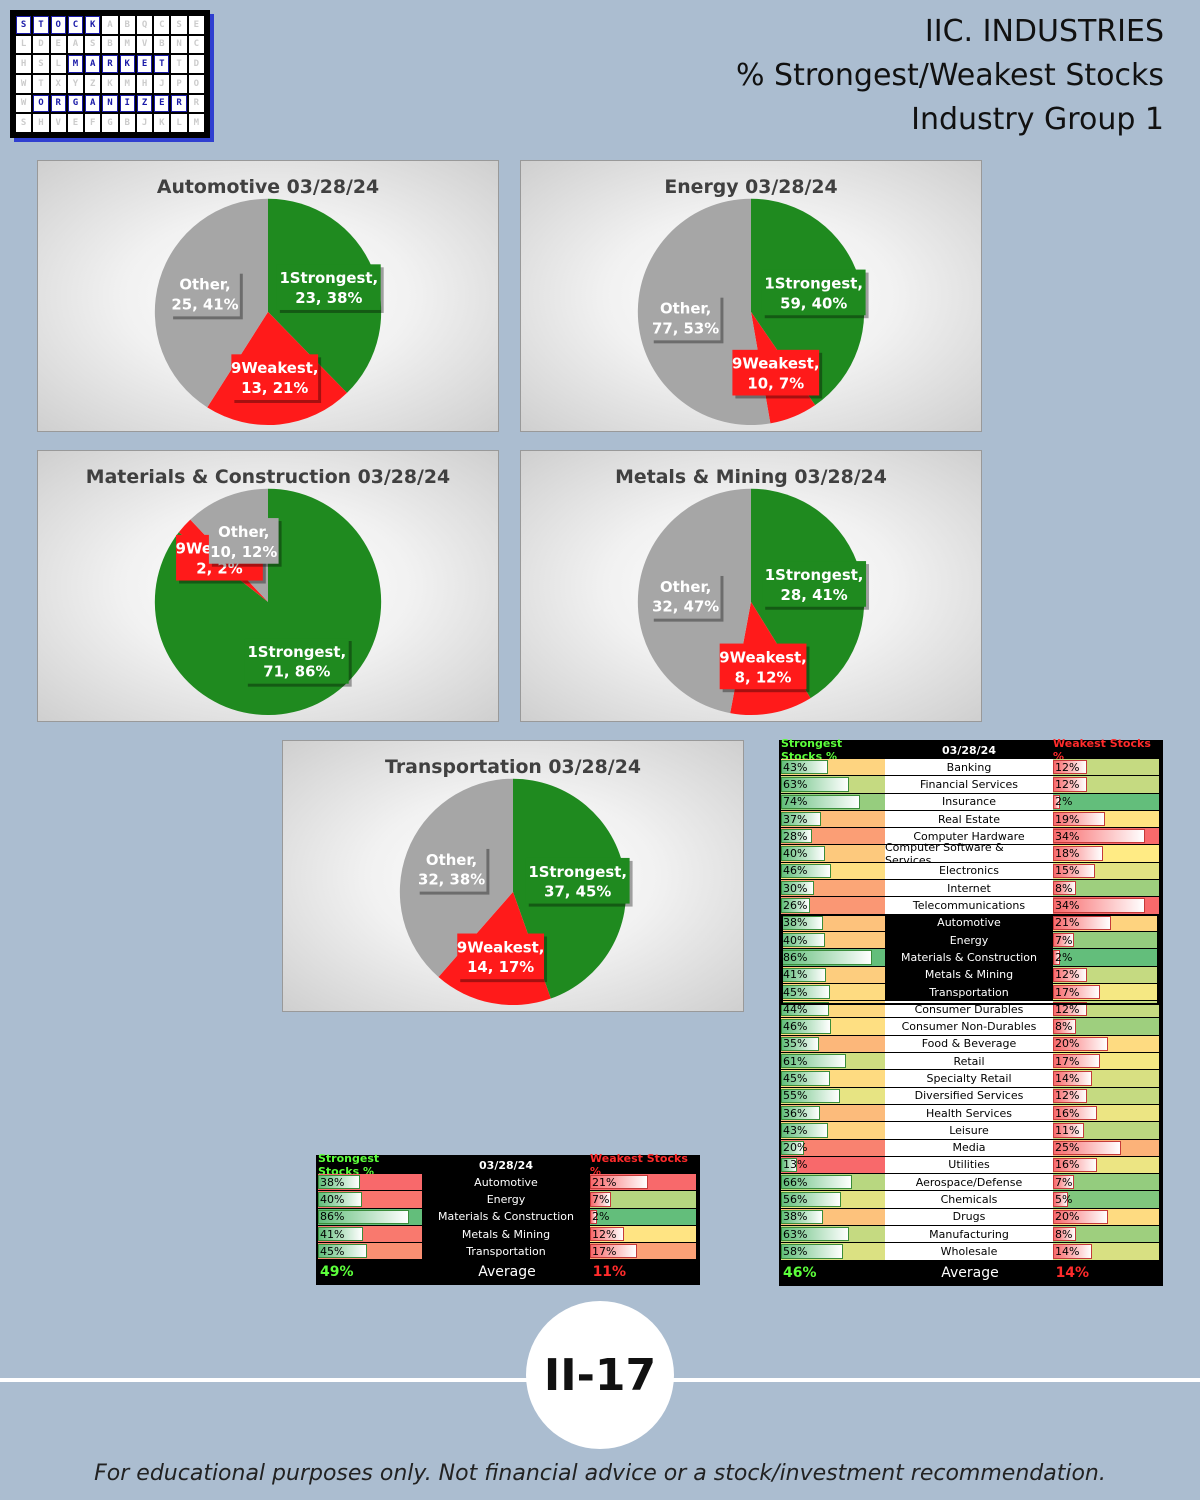 This screenshot has height=1500, width=1200. Describe the element at coordinates (332, 1234) in the screenshot. I see `strongest-value: 41%` at that location.